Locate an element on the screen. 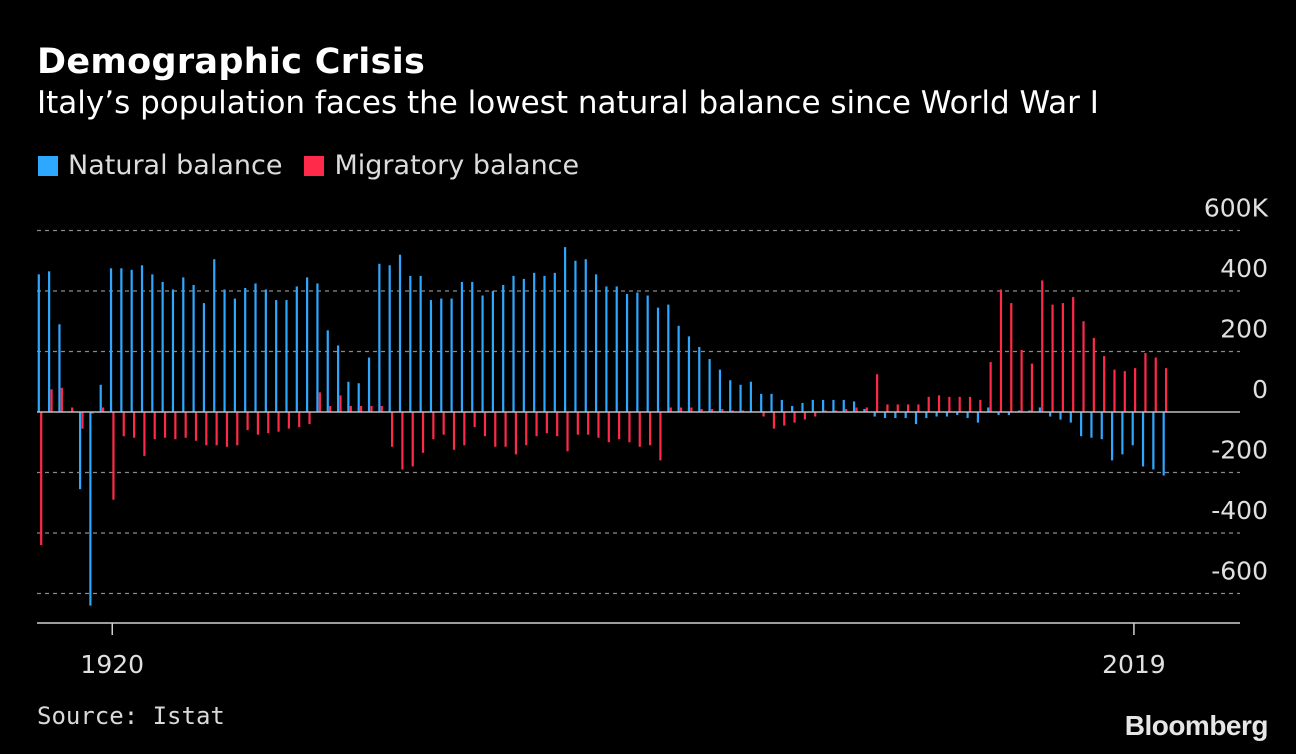 The width and height of the screenshot is (1296, 754). y-tick-label: -200 is located at coordinates (1239, 450).